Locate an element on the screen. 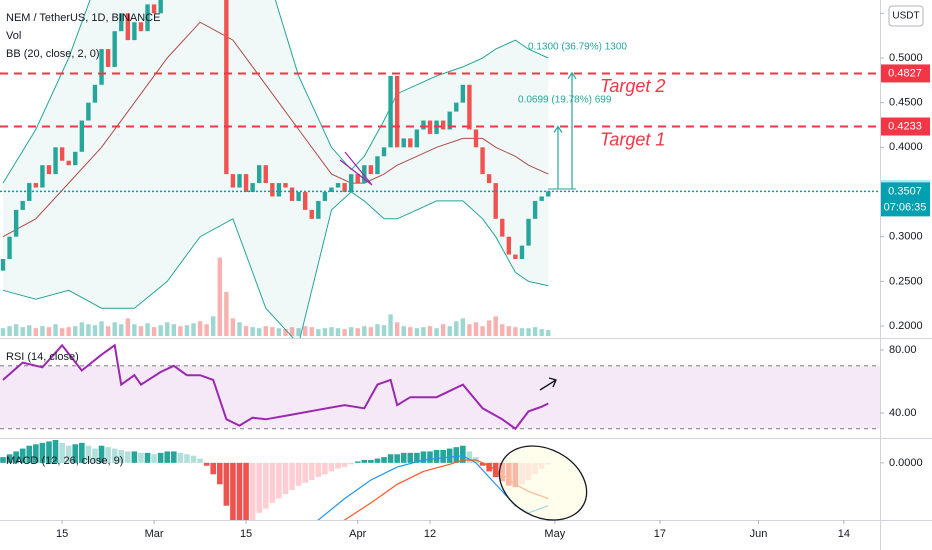 This screenshot has height=550, width=932. x-tick-label: Jun is located at coordinates (759, 534).